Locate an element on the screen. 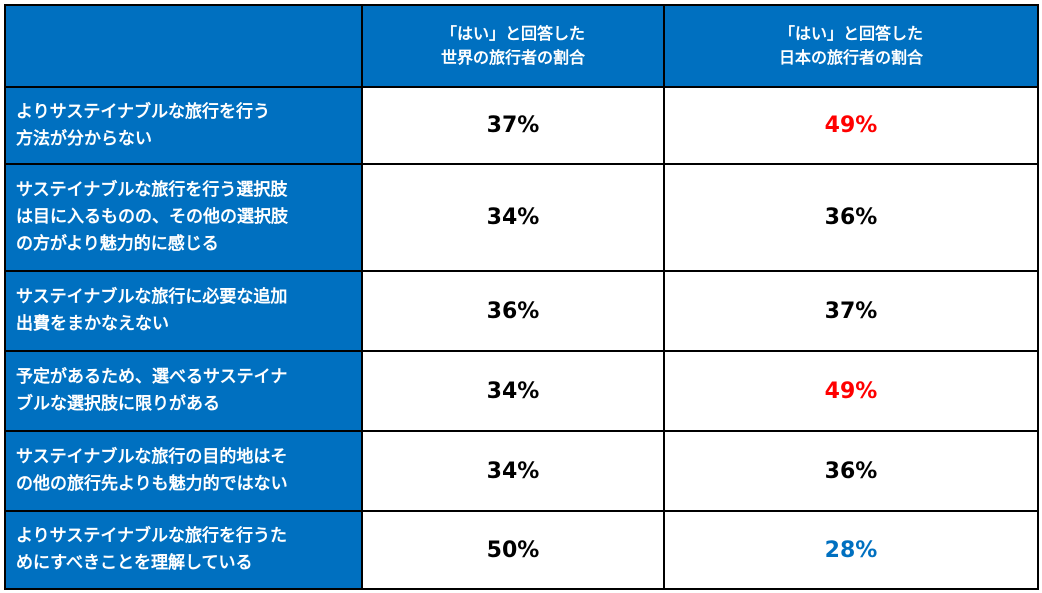  row-label-line: 方法が分からない is located at coordinates (84, 138).